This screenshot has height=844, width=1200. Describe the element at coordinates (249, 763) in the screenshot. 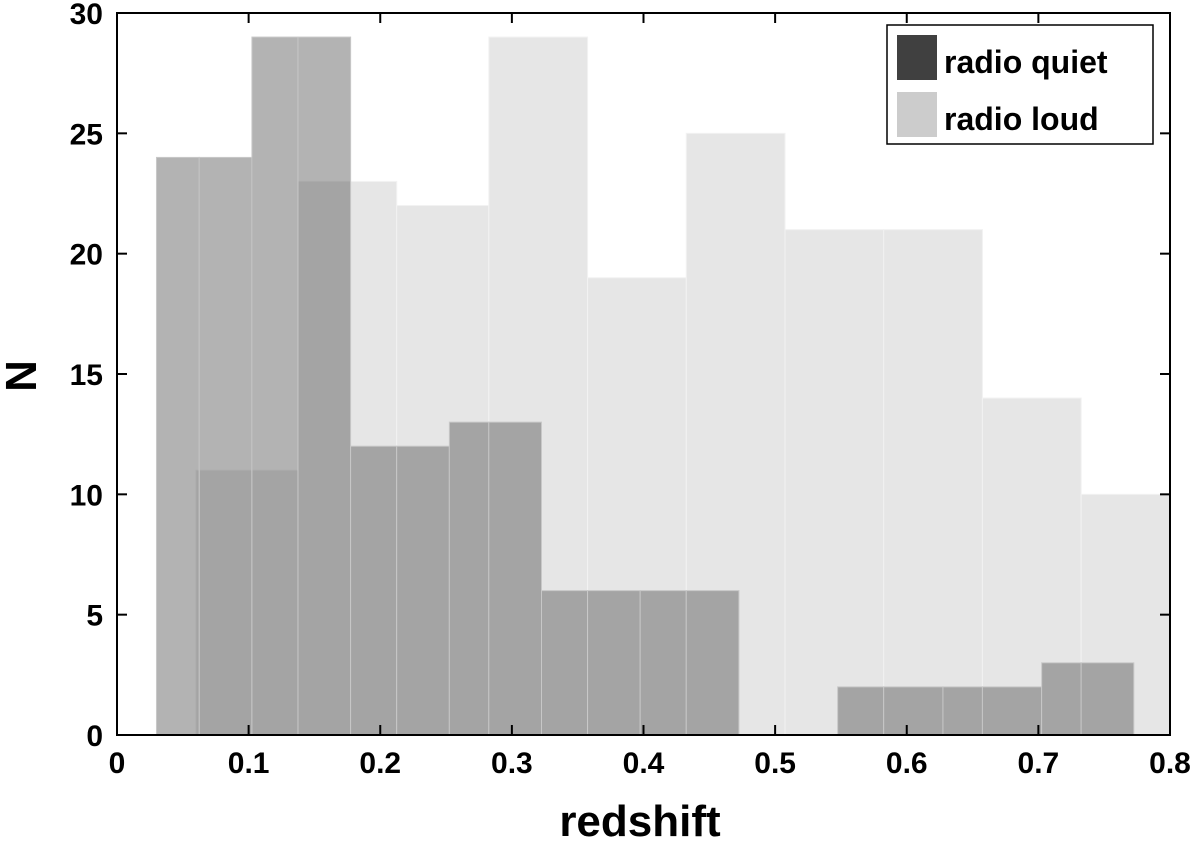

I see `x-tick-label: 0.1` at that location.